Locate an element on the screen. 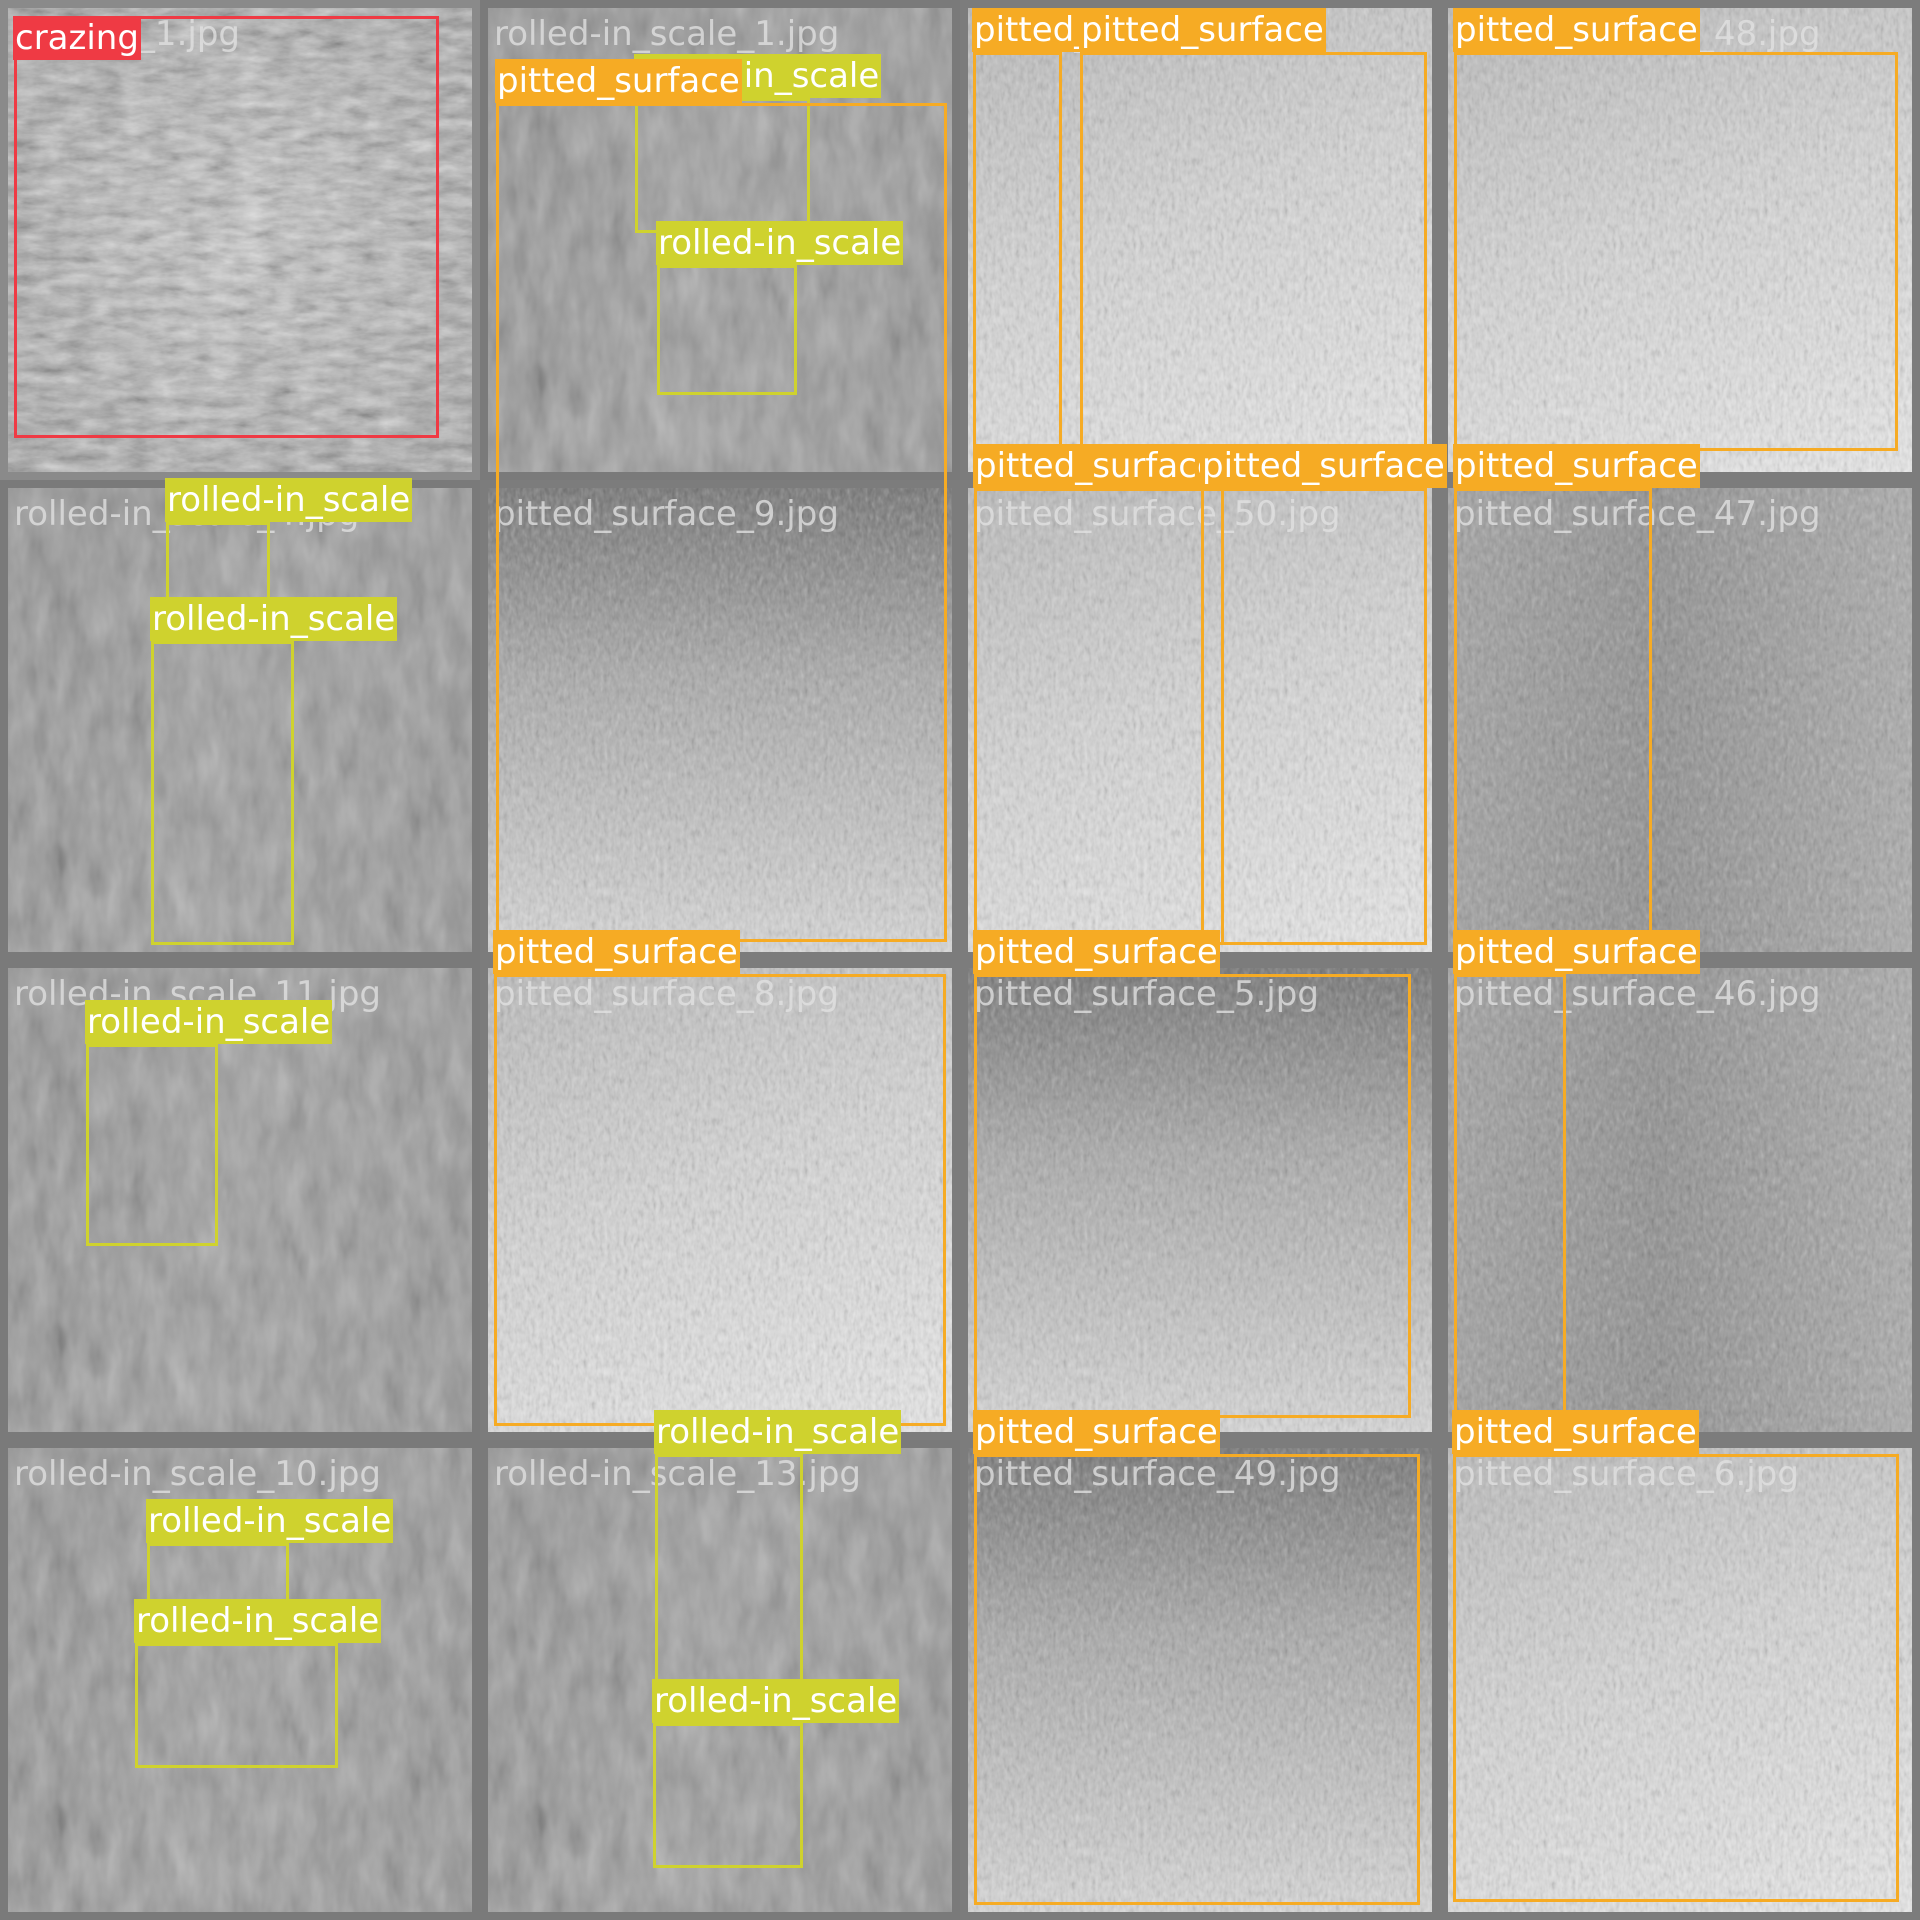  detection-label: crazing is located at coordinates (77, 38).